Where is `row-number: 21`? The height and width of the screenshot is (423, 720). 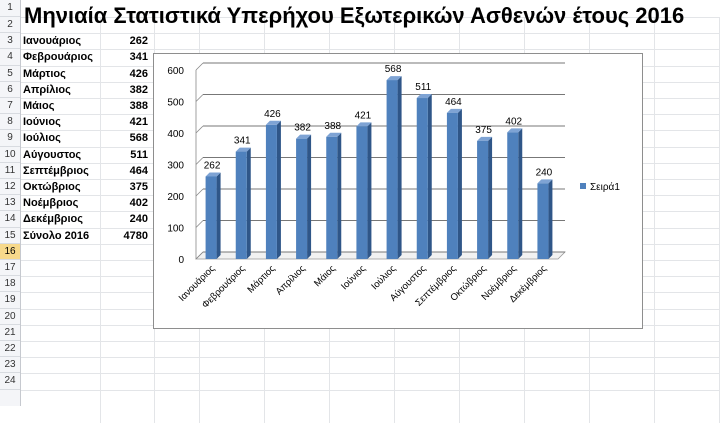 row-number: 21 is located at coordinates (10, 333).